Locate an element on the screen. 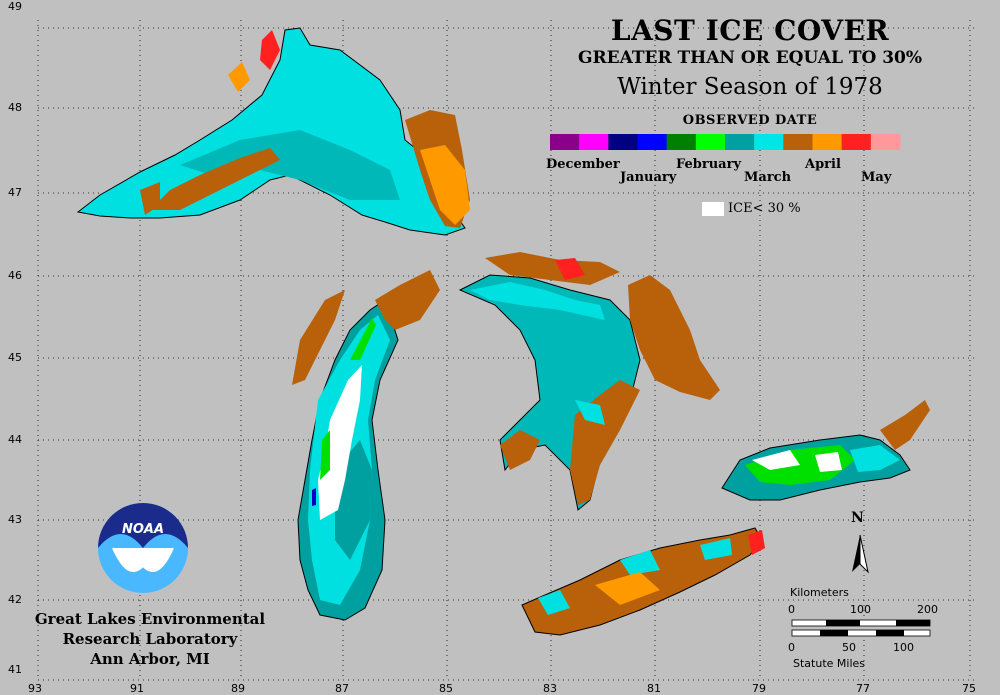 The height and width of the screenshot is (695, 1000). lake-ontario is located at coordinates (825, 450).